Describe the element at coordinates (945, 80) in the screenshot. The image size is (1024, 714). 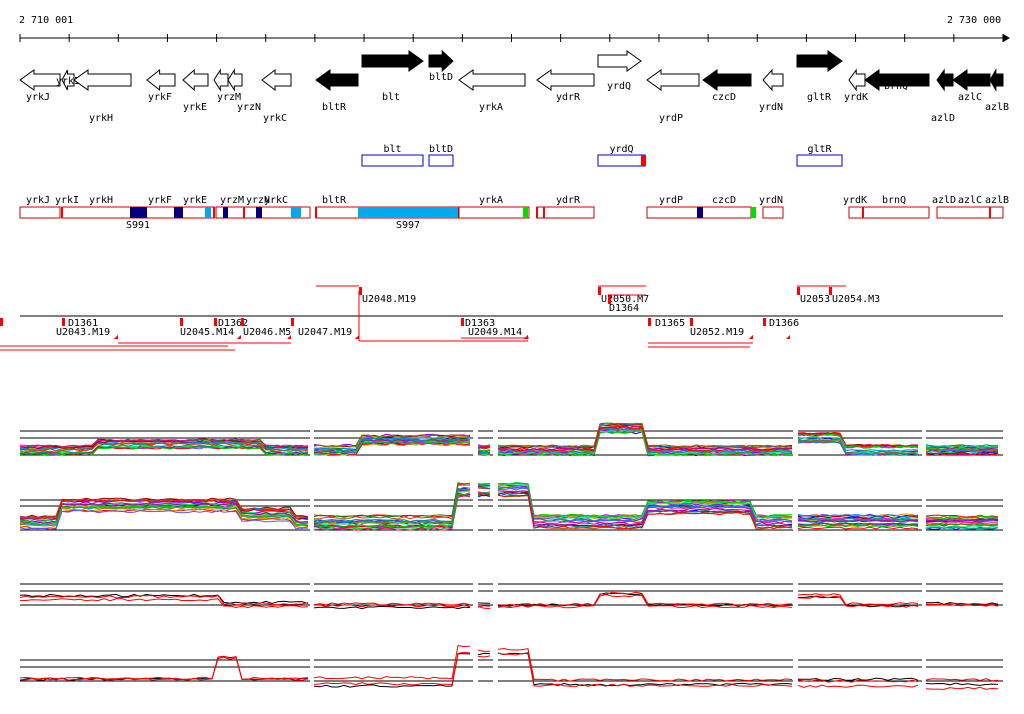
I see `gene-arrow-azld` at that location.